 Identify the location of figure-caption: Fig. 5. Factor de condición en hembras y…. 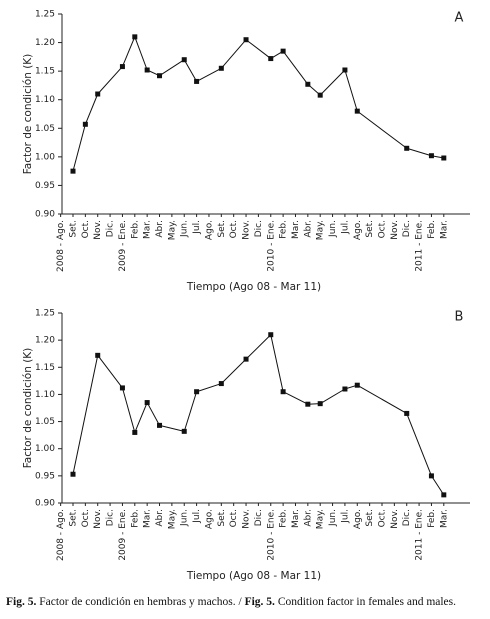
(248, 602).